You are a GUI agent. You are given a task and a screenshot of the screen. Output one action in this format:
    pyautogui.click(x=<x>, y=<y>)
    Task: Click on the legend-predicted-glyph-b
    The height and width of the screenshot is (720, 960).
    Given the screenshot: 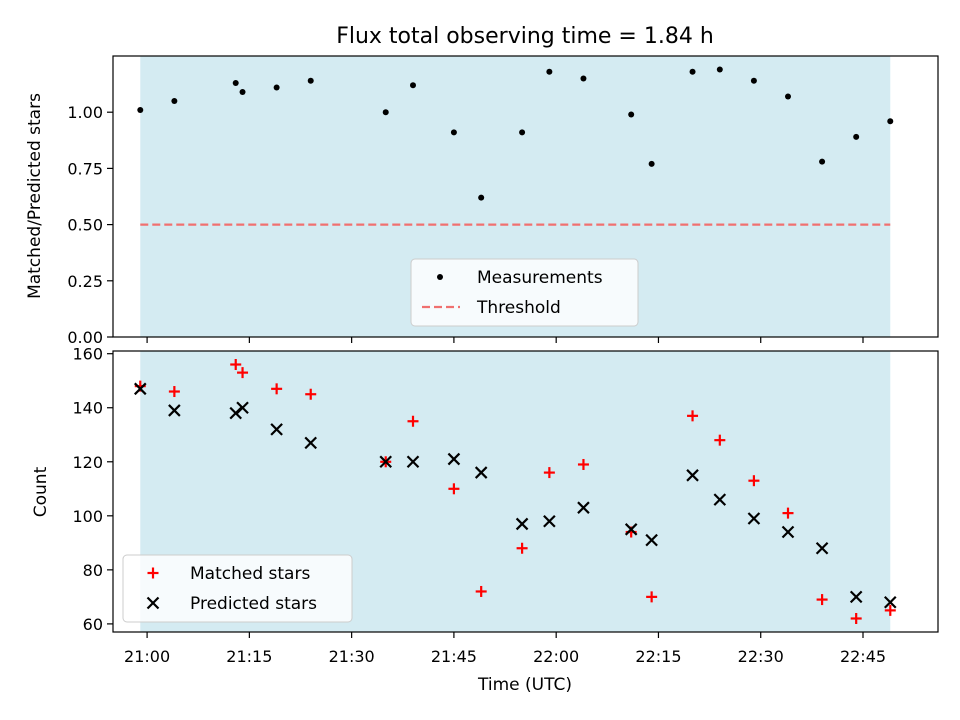 What is the action you would take?
    pyautogui.click(x=153, y=603)
    